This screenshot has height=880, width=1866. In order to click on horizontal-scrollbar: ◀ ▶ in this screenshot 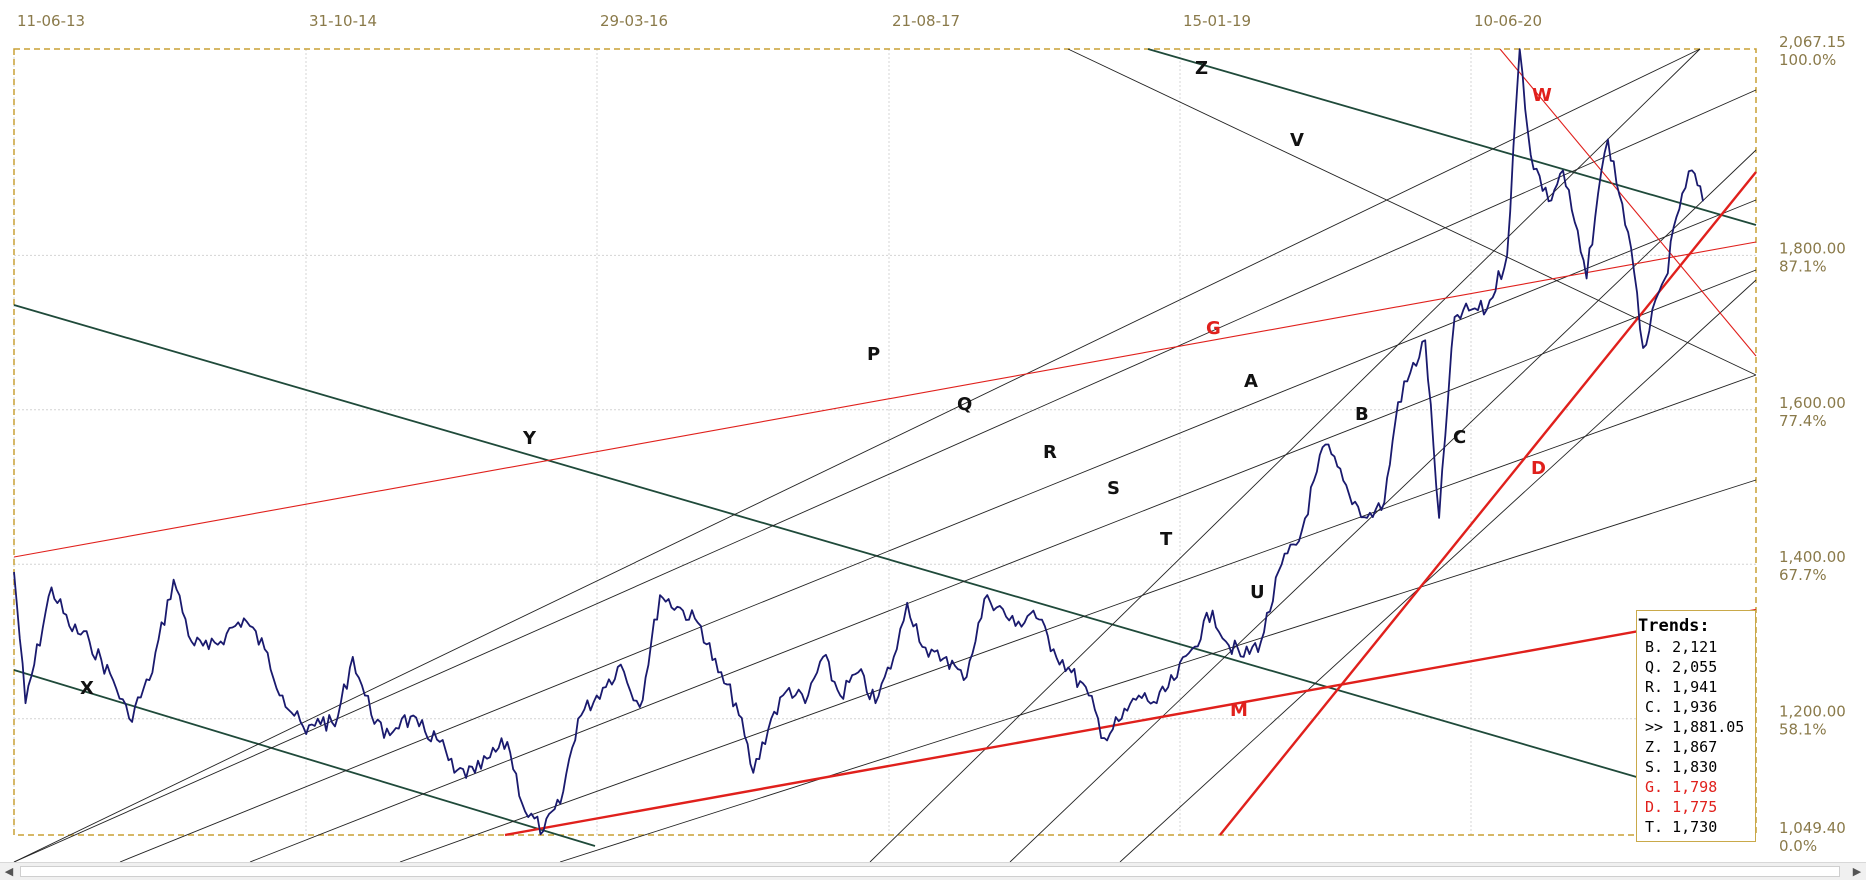, I will do `click(933, 871)`.